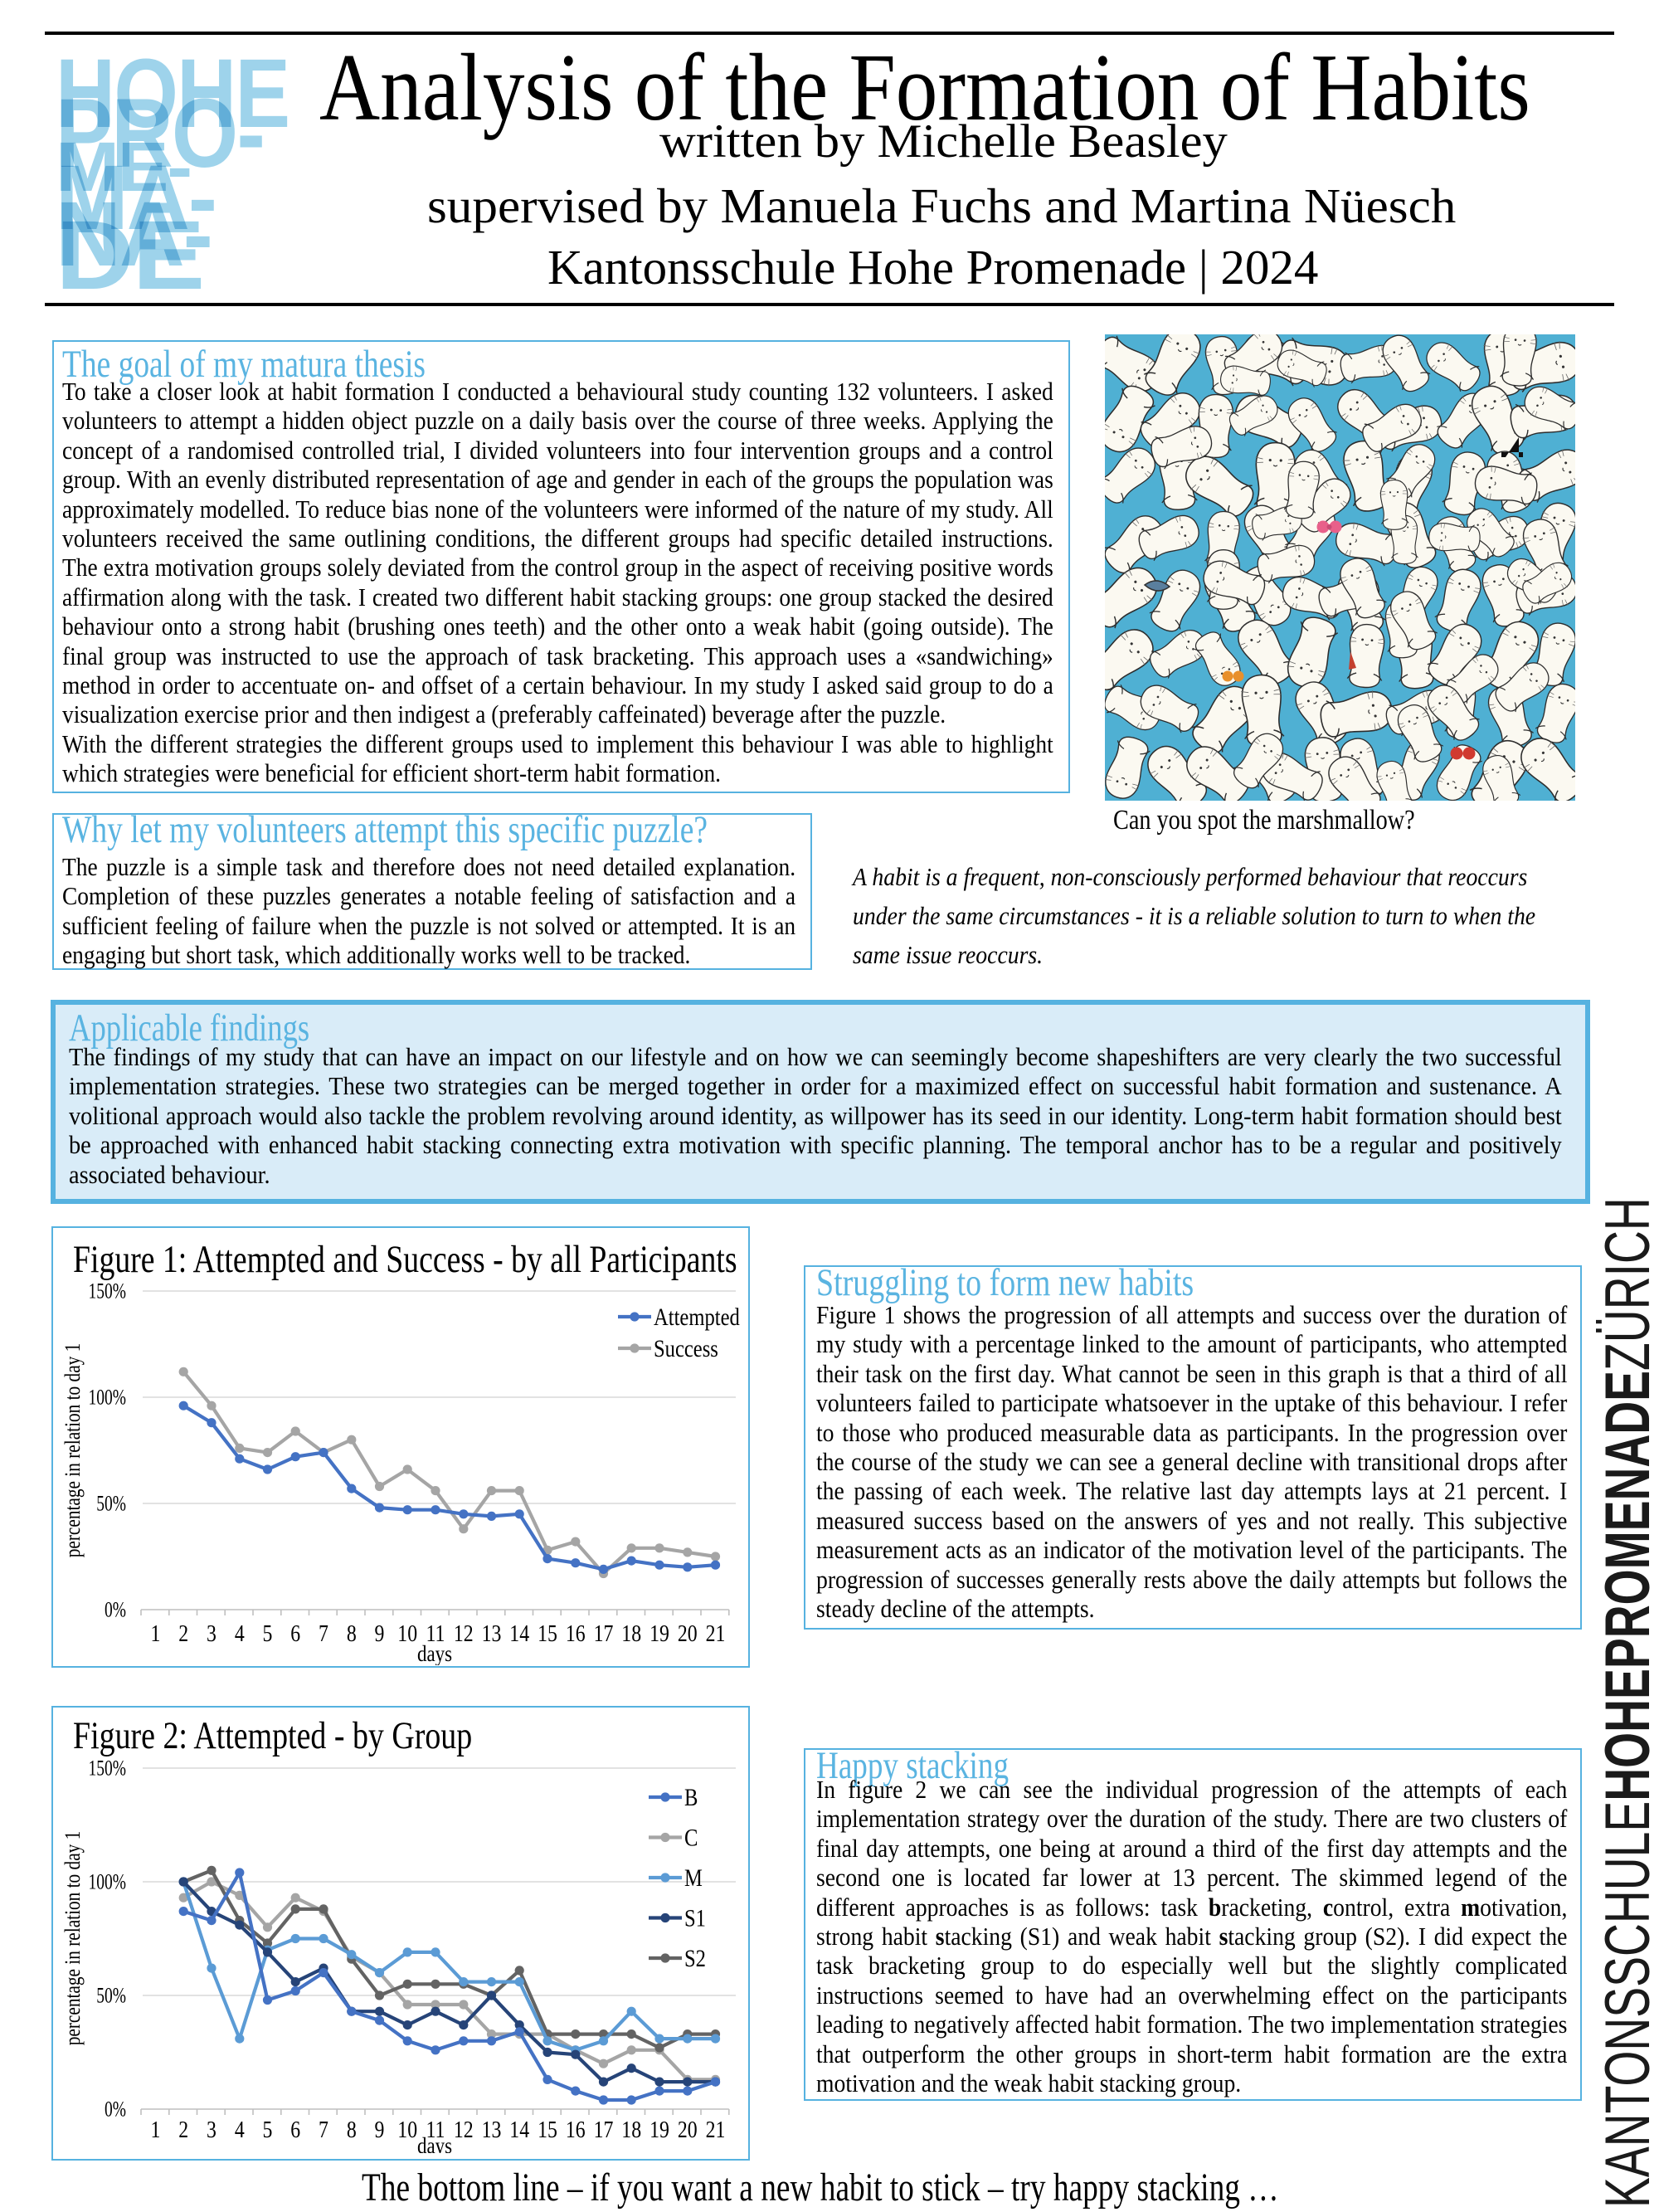 The width and height of the screenshot is (1659, 2212). I want to click on svg-text: C, so click(691, 1837).